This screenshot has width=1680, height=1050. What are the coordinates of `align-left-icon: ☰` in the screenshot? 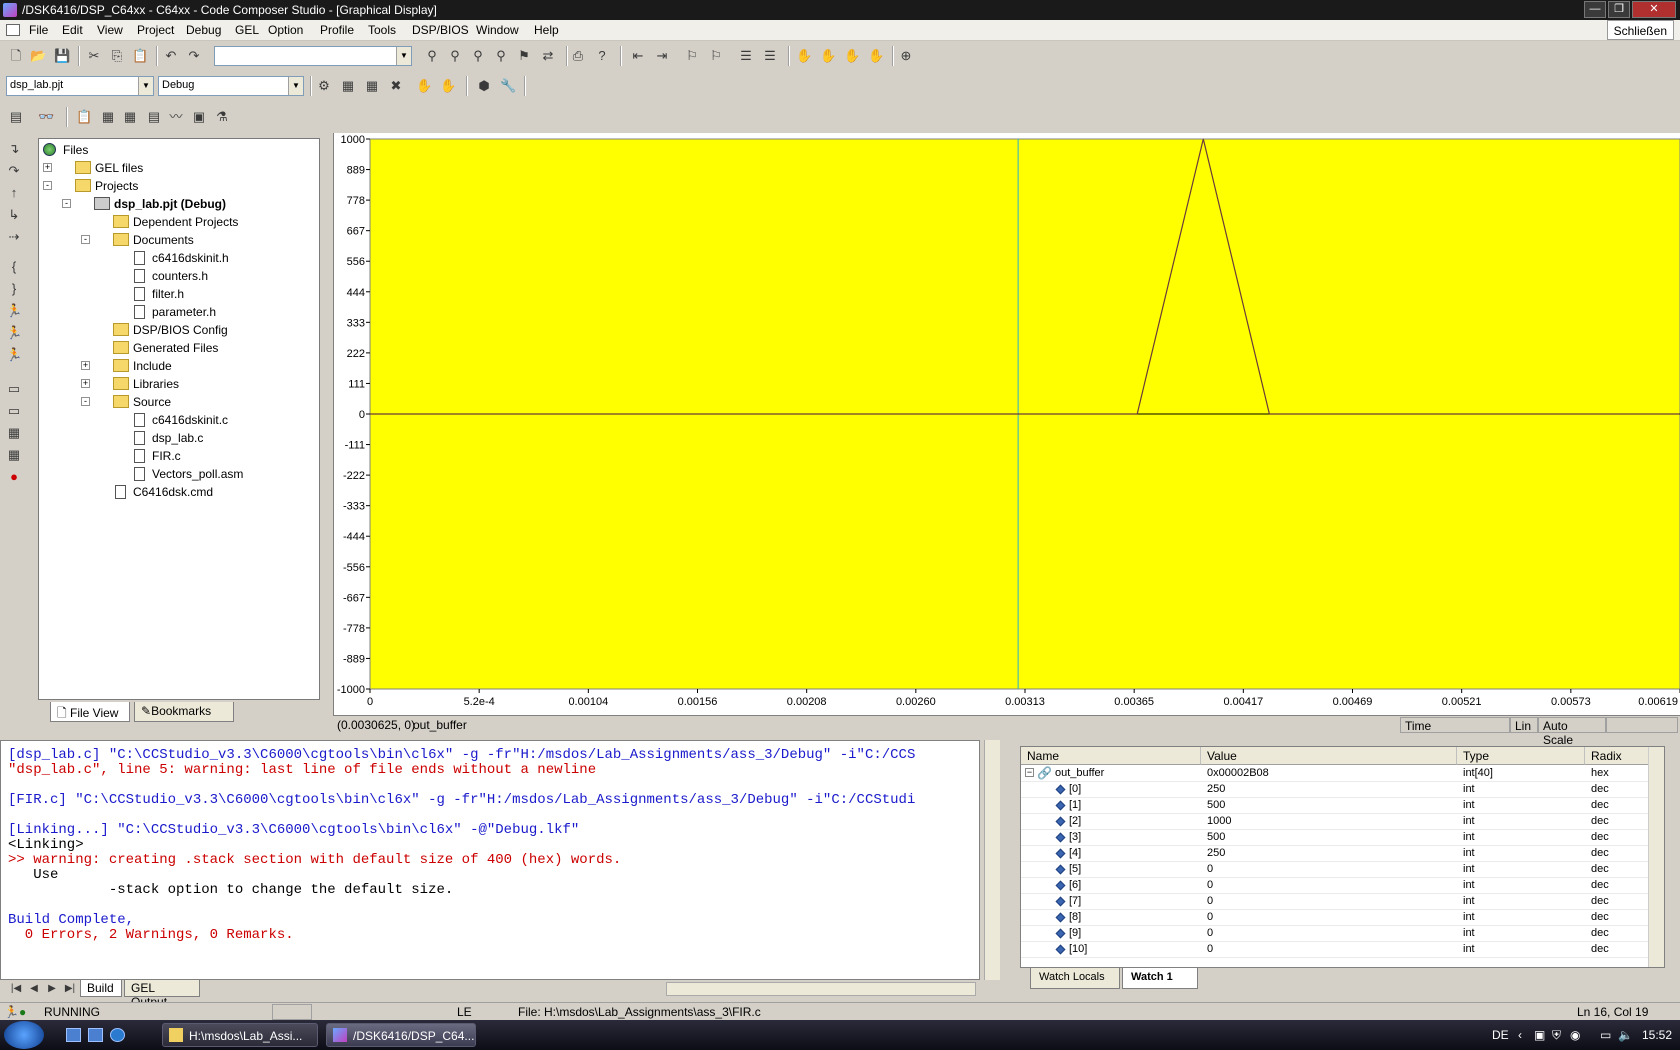 It's located at (746, 55).